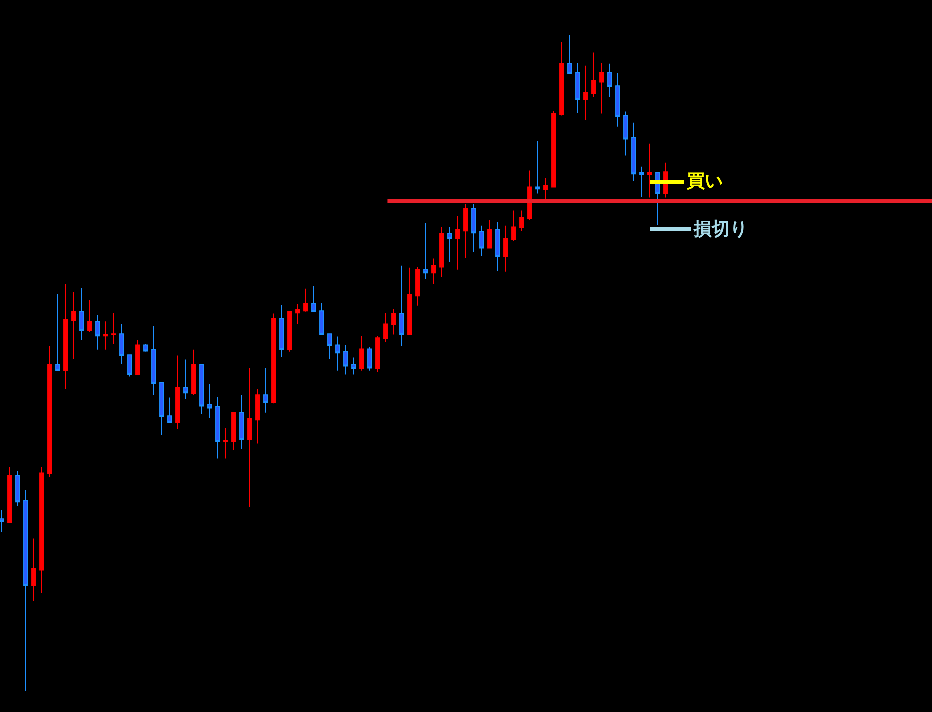  What do you see at coordinates (704, 181) in the screenshot?
I see `text: 買い` at bounding box center [704, 181].